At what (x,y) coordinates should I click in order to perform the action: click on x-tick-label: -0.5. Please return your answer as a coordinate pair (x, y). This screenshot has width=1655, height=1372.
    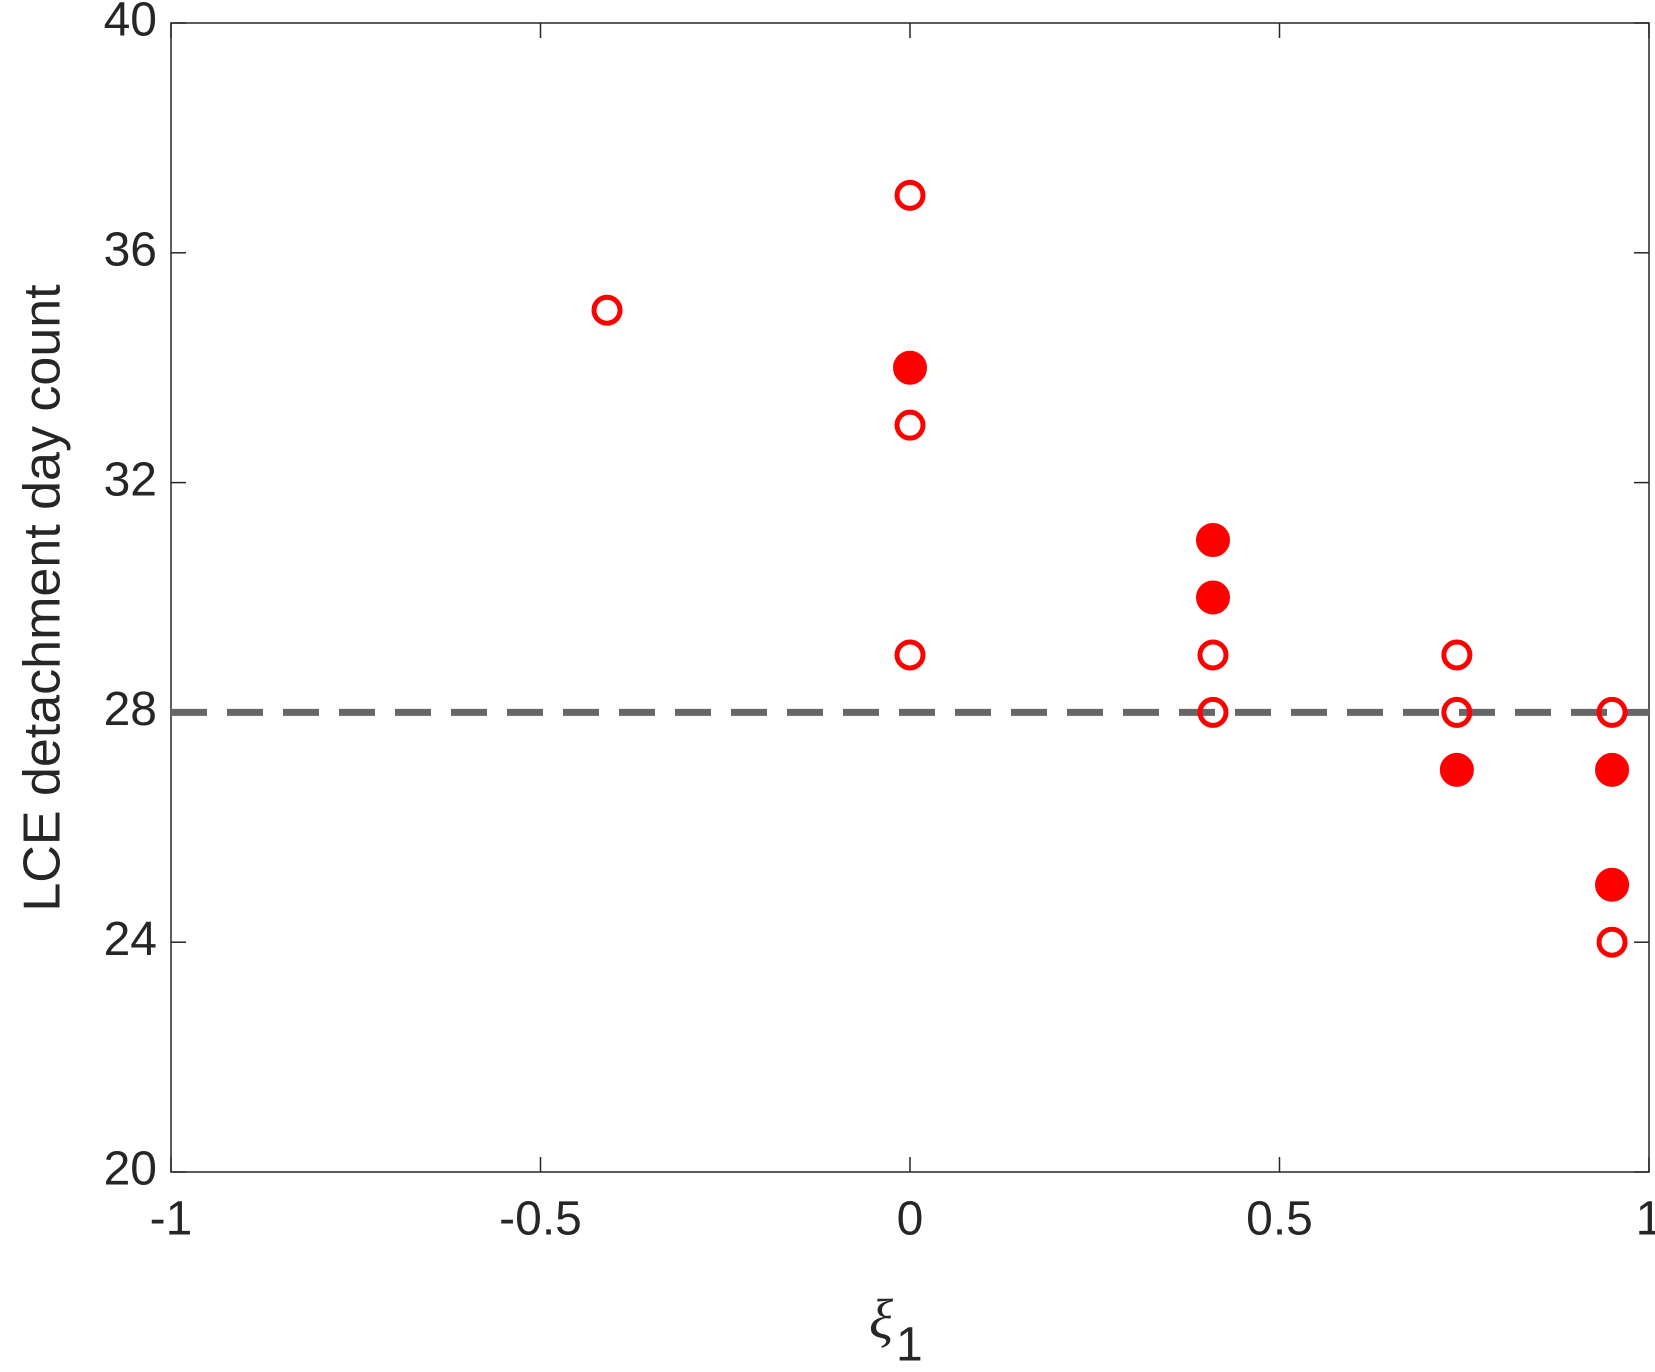
    Looking at the image, I should click on (540, 1219).